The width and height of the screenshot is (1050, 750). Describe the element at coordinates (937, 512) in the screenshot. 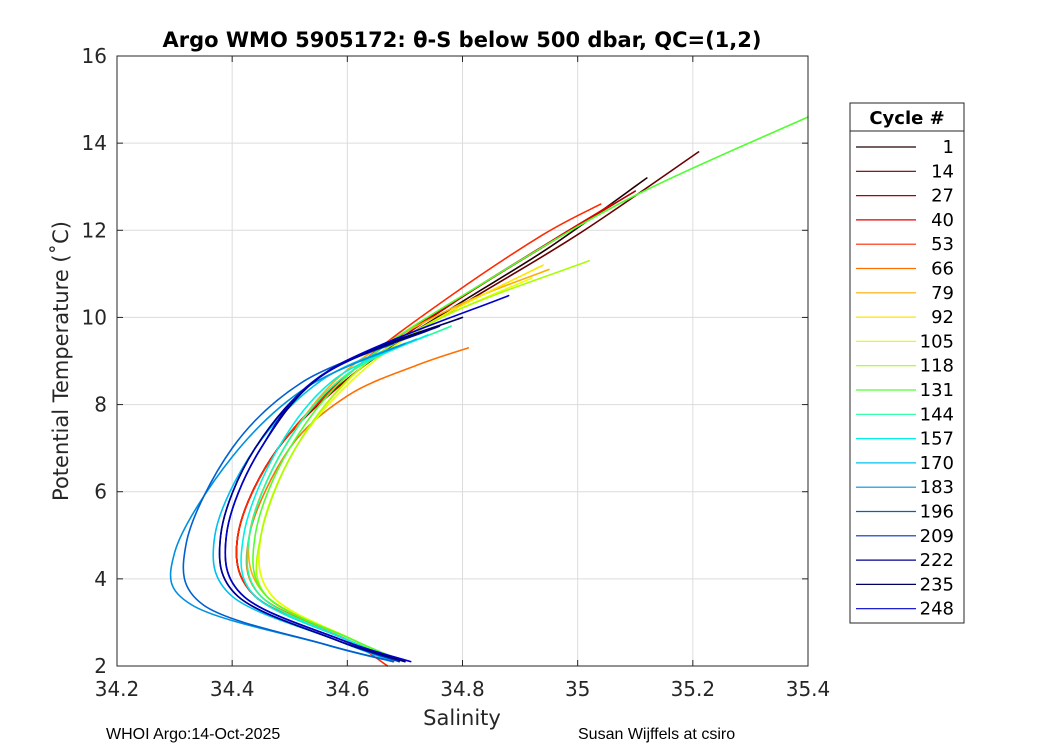

I see `legend-label-196: 196` at that location.